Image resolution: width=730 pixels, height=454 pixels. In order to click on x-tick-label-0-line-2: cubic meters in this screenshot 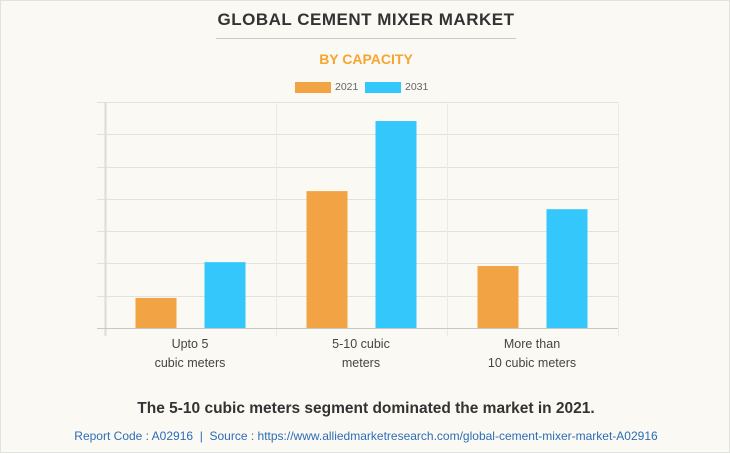, I will do `click(190, 363)`.